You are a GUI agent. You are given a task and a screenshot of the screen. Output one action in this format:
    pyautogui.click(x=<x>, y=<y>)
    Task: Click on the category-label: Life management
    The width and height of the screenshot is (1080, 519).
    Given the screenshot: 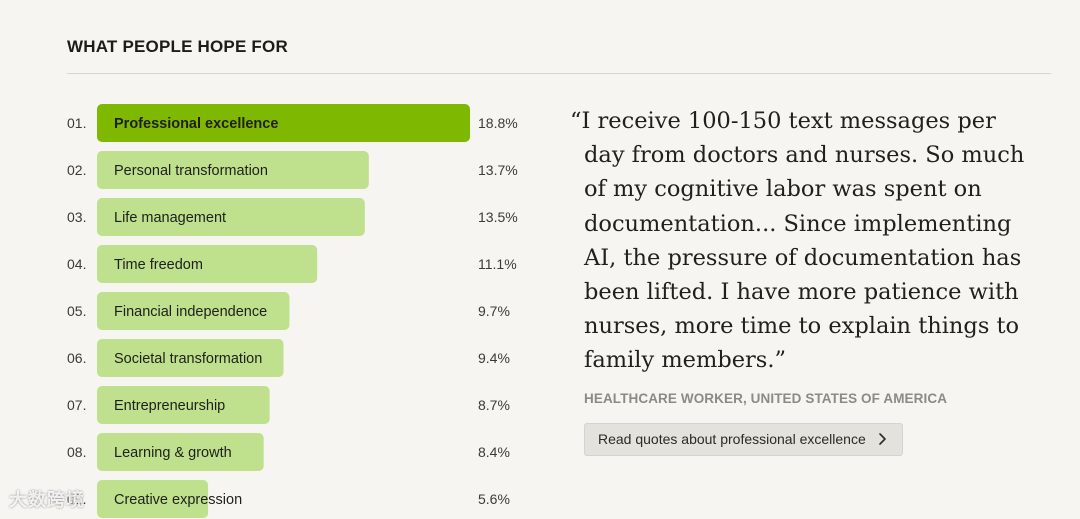 What is the action you would take?
    pyautogui.click(x=170, y=218)
    